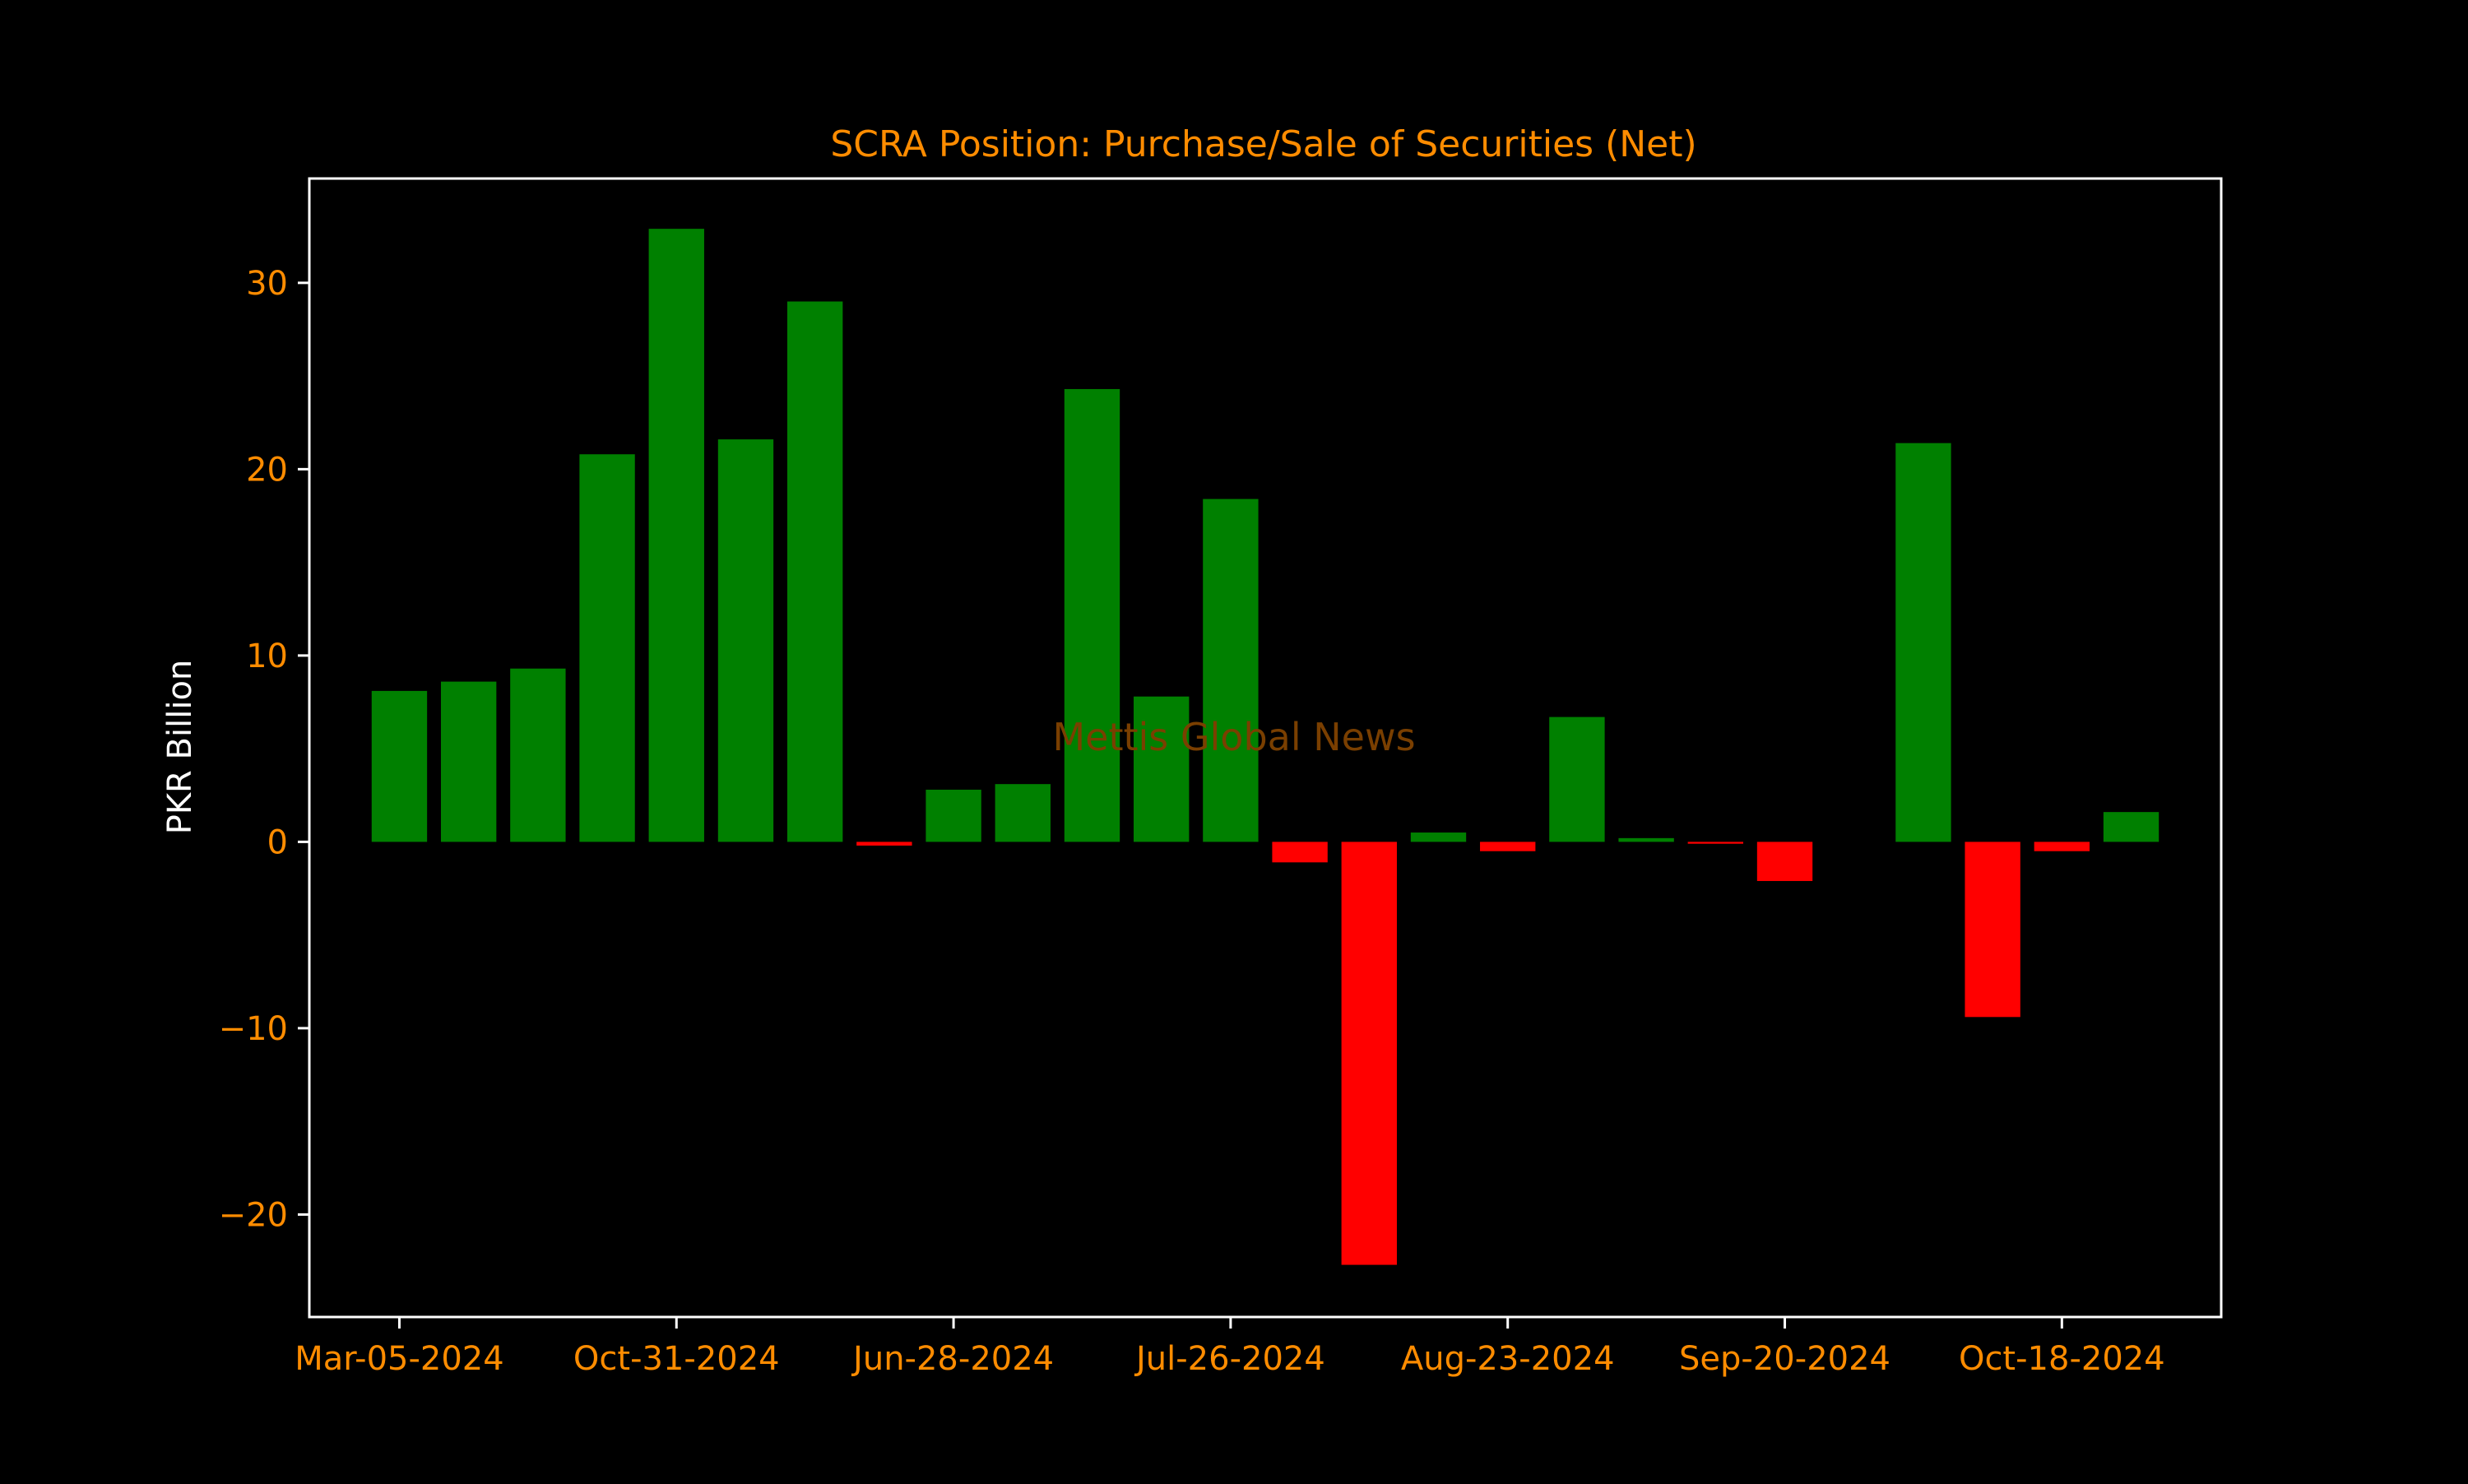 The width and height of the screenshot is (2468, 1484). Describe the element at coordinates (180, 747) in the screenshot. I see `y-axis-label: PKR Billion` at that location.